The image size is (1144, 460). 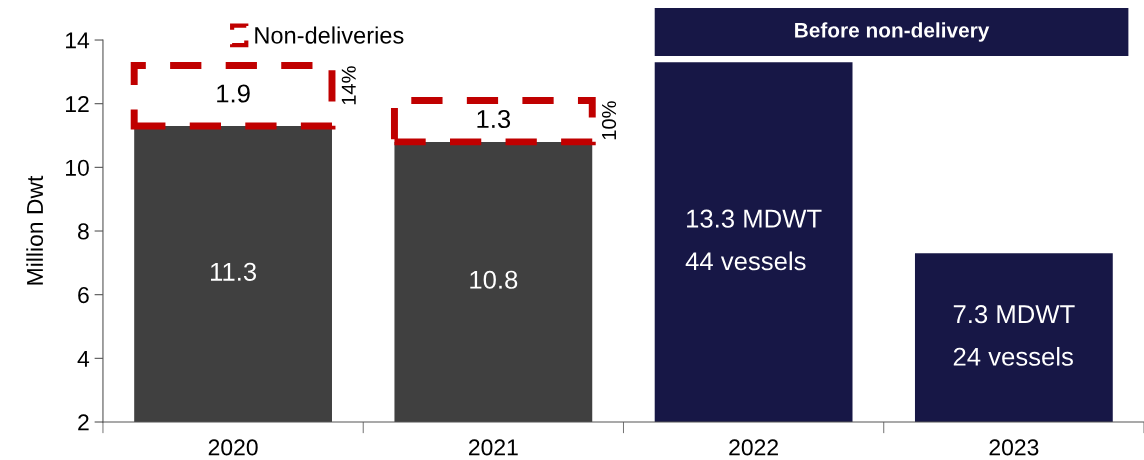 I want to click on y-tick-label: 10, so click(x=77, y=167).